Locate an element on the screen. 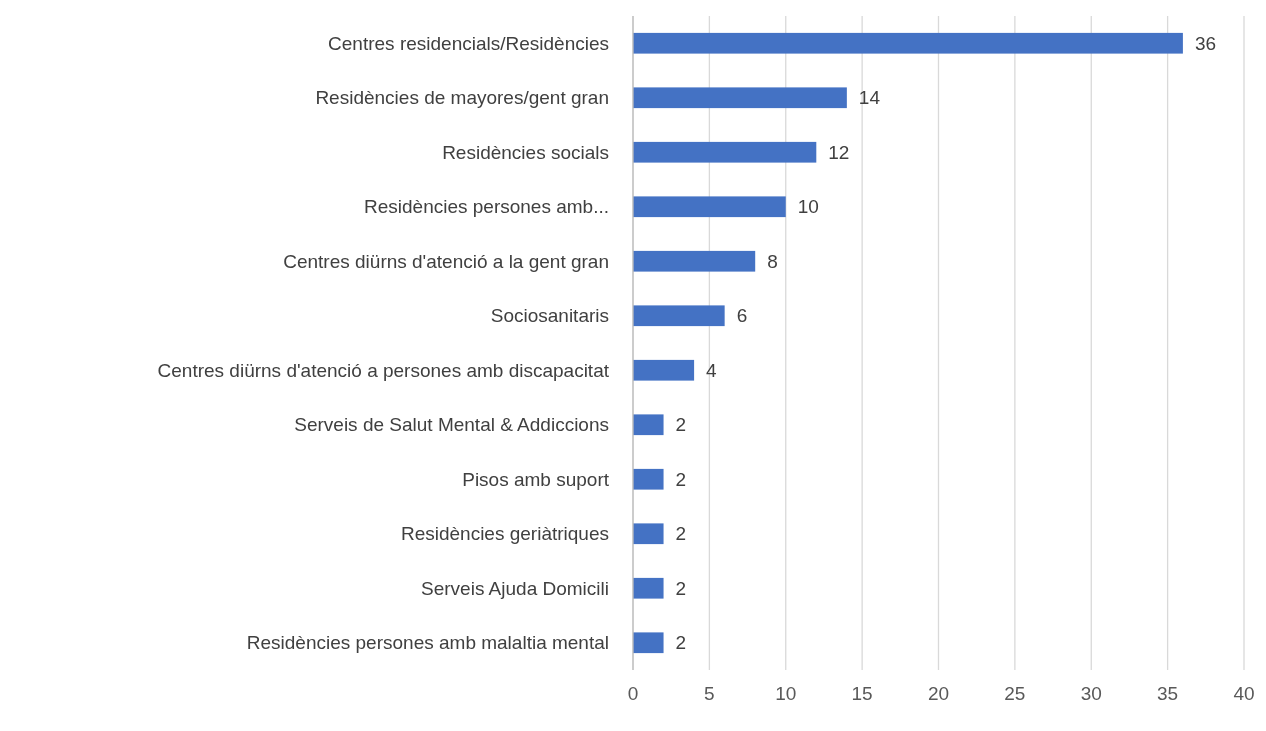 Image resolution: width=1266 pixels, height=731 pixels. x-tick-label: 15 is located at coordinates (862, 693).